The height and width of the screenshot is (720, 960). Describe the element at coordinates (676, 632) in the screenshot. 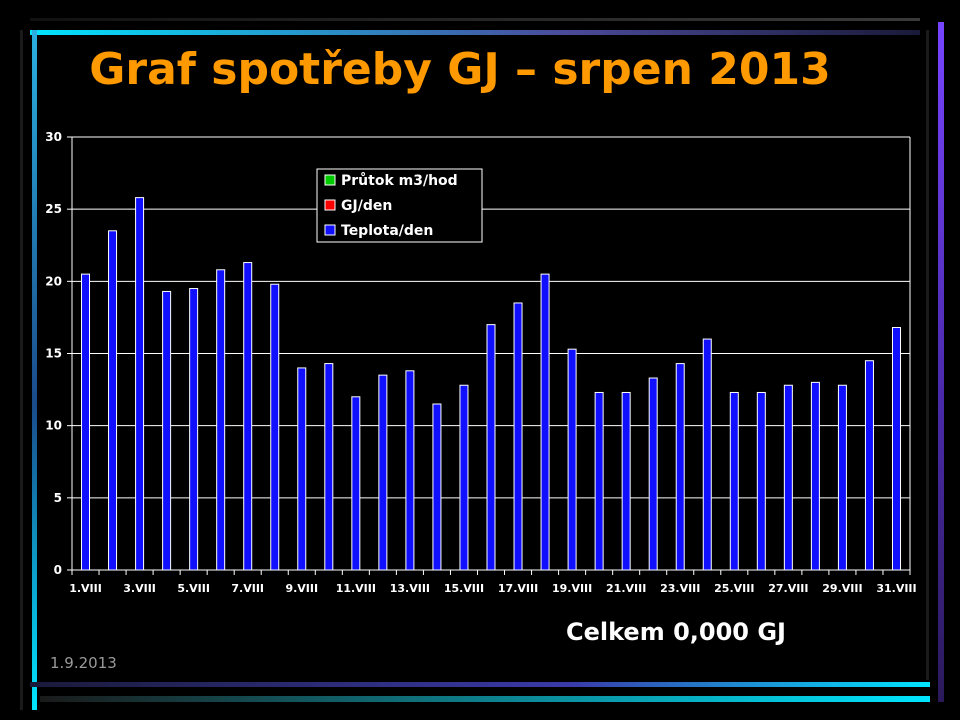

I see `total-consumption: Celkem 0,000 GJ` at that location.